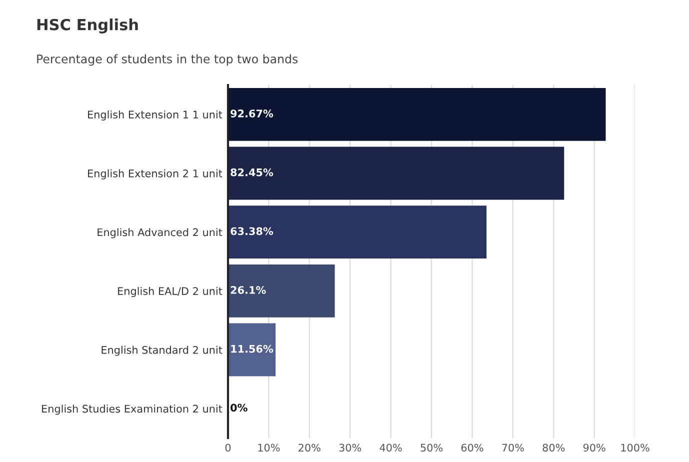 The height and width of the screenshot is (462, 689). I want to click on y-tick-label: English Extension 2 1 unit, so click(155, 174).